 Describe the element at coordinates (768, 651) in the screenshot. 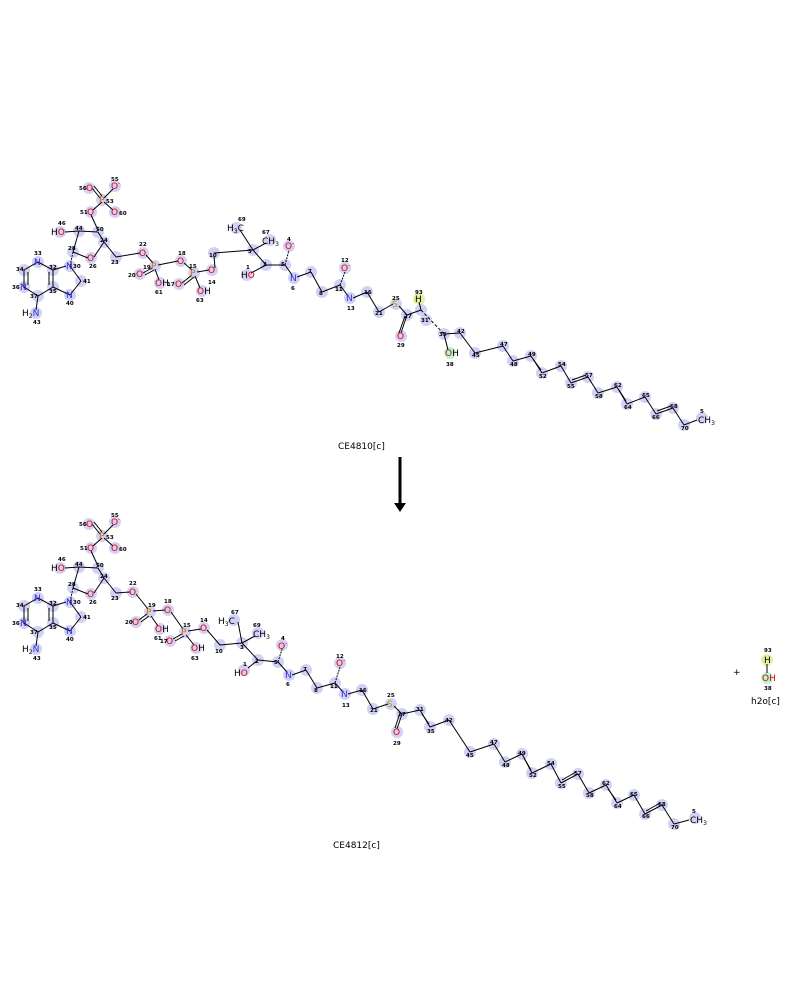

I see `atom-number-93: 93` at that location.